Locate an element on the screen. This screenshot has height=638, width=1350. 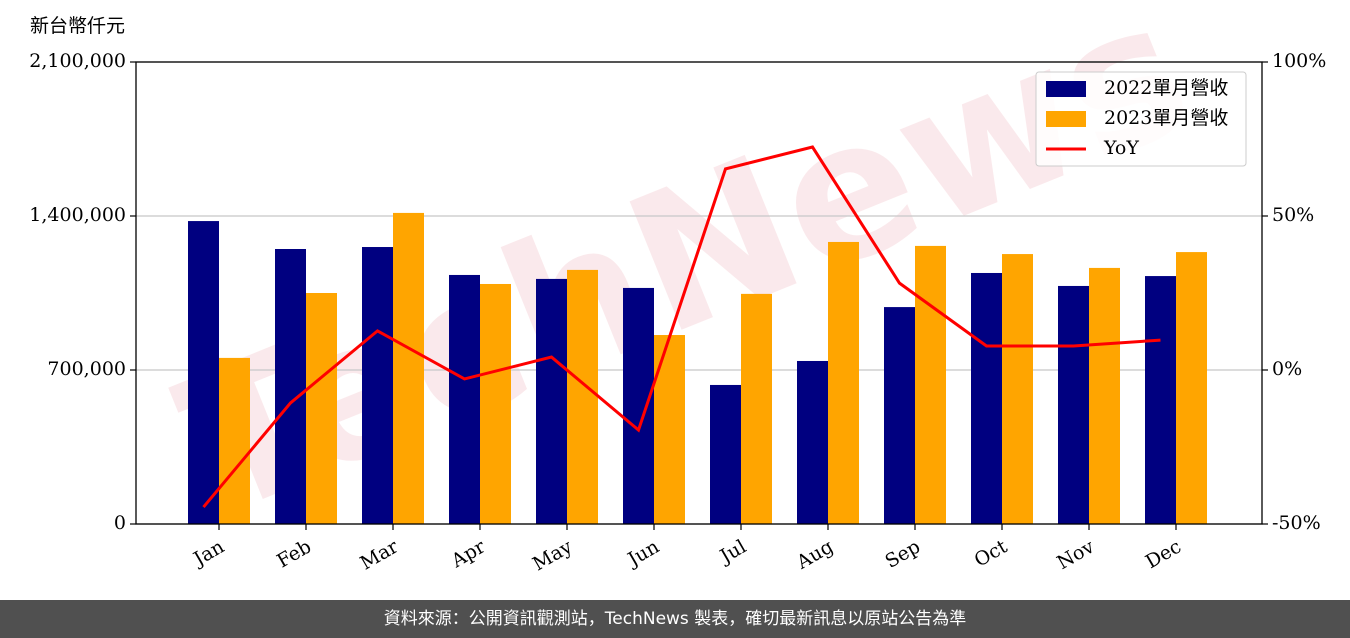
legend: 2022單月營收 2023單月營收 YoY is located at coordinates (1141, 119).